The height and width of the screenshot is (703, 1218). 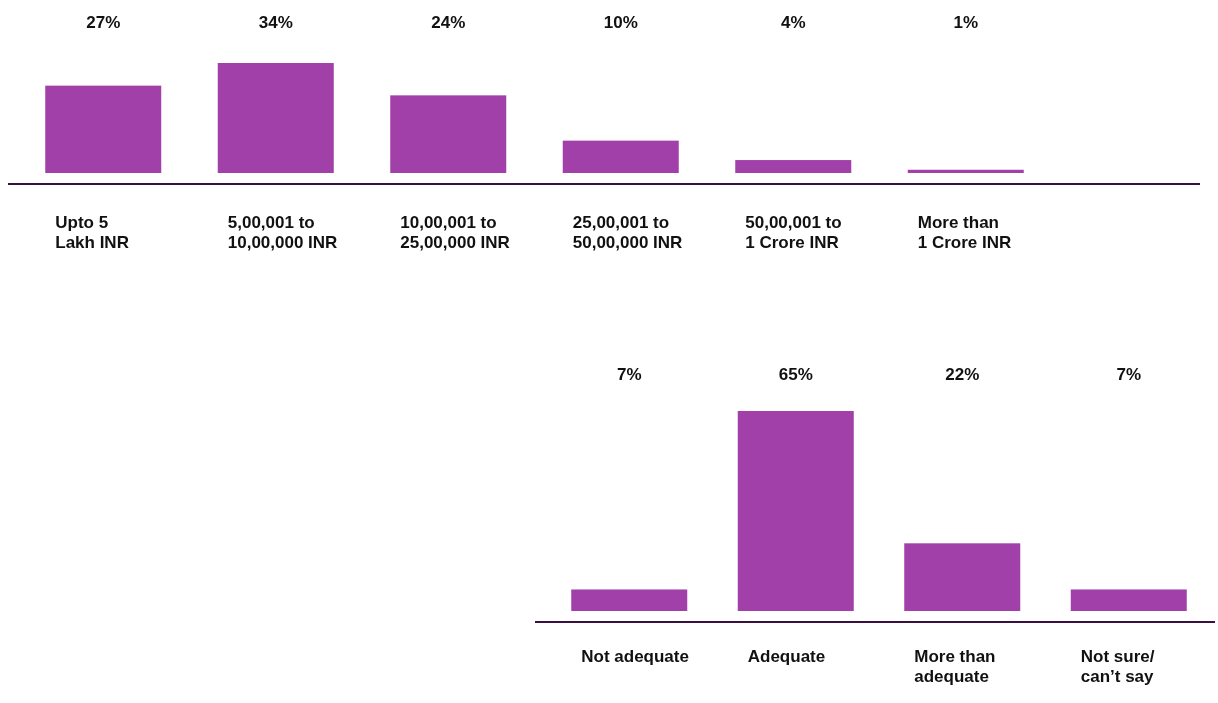 I want to click on data-label: 24%, so click(x=448, y=22).